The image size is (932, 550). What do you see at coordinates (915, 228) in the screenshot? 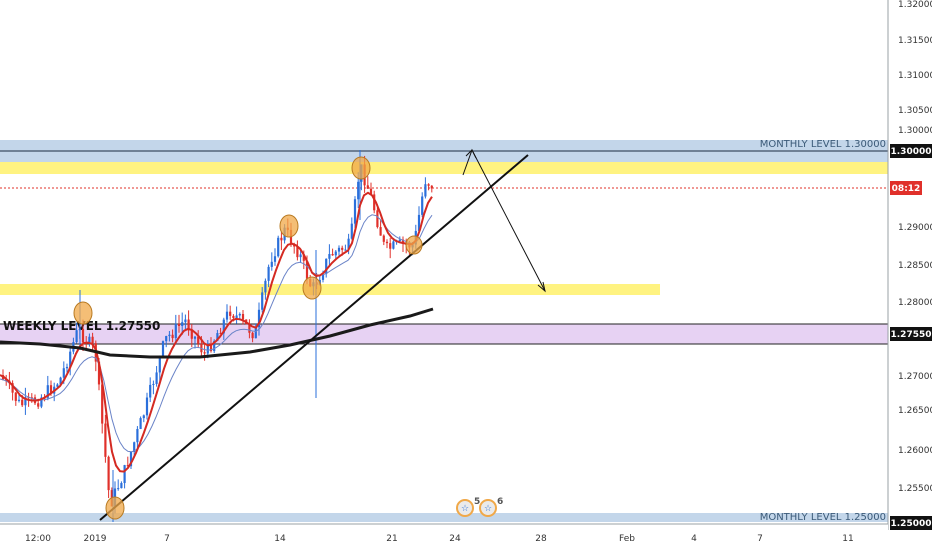
I see `price-tick-label: 1.29000` at bounding box center [915, 228].